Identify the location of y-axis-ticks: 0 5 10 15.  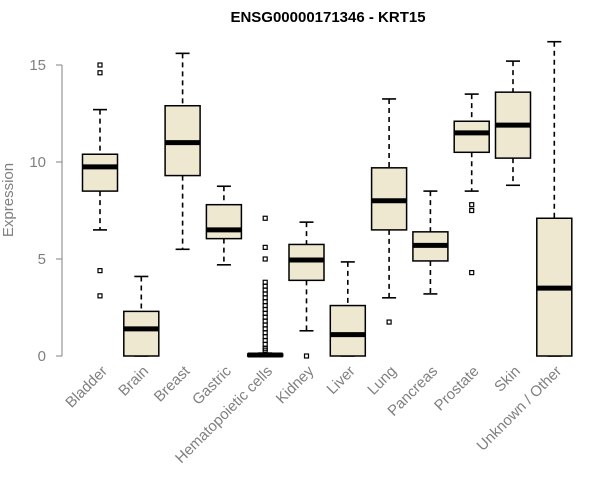
(45, 211).